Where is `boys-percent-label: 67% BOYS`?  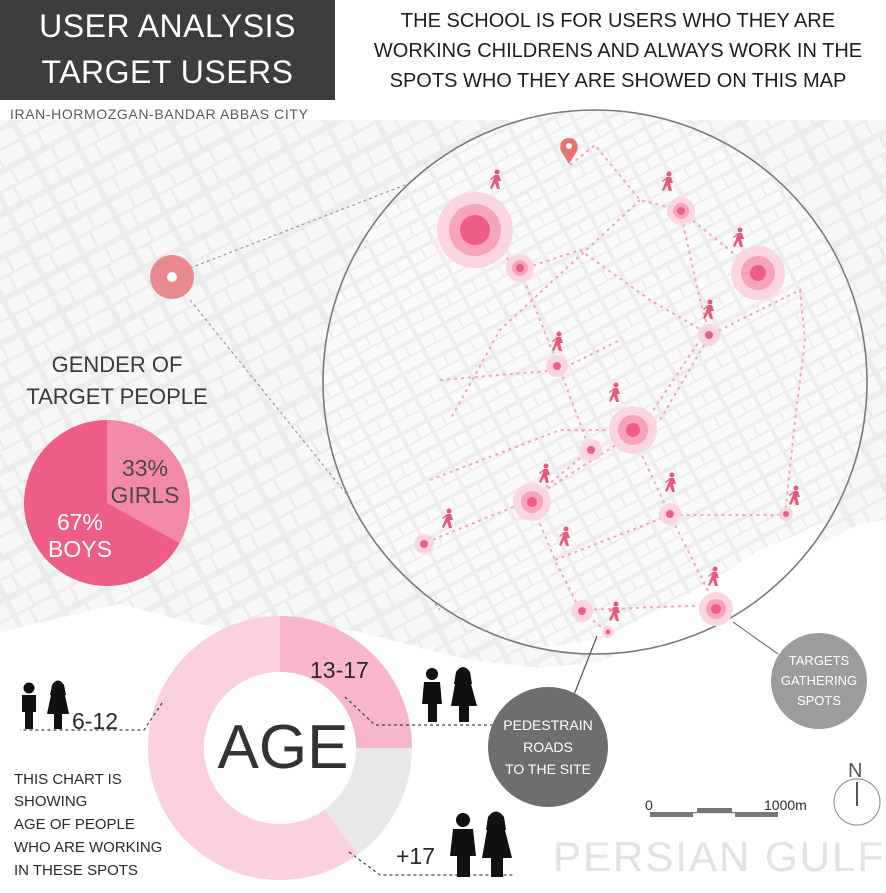 boys-percent-label: 67% BOYS is located at coordinates (80, 536).